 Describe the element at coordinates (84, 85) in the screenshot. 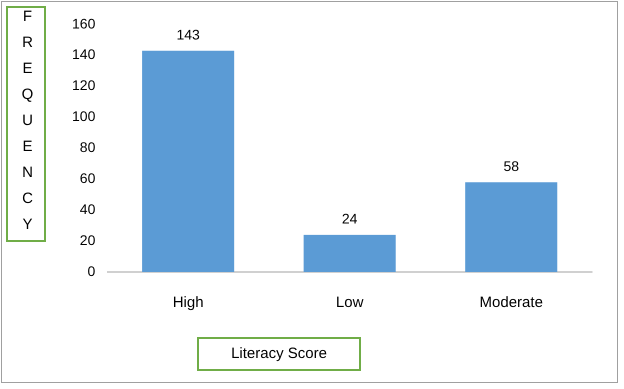

I see `y-tick-label: 120` at that location.